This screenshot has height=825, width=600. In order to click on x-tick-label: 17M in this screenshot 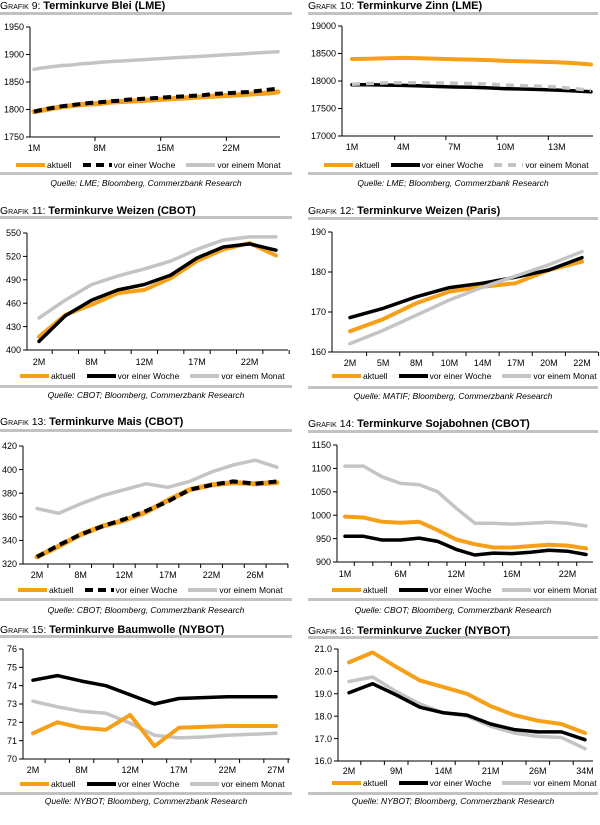, I will do `click(516, 363)`.